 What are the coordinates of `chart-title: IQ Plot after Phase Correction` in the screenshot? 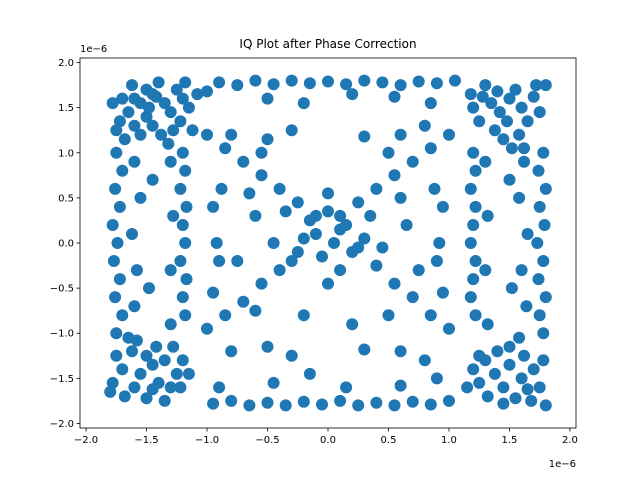 It's located at (327, 44).